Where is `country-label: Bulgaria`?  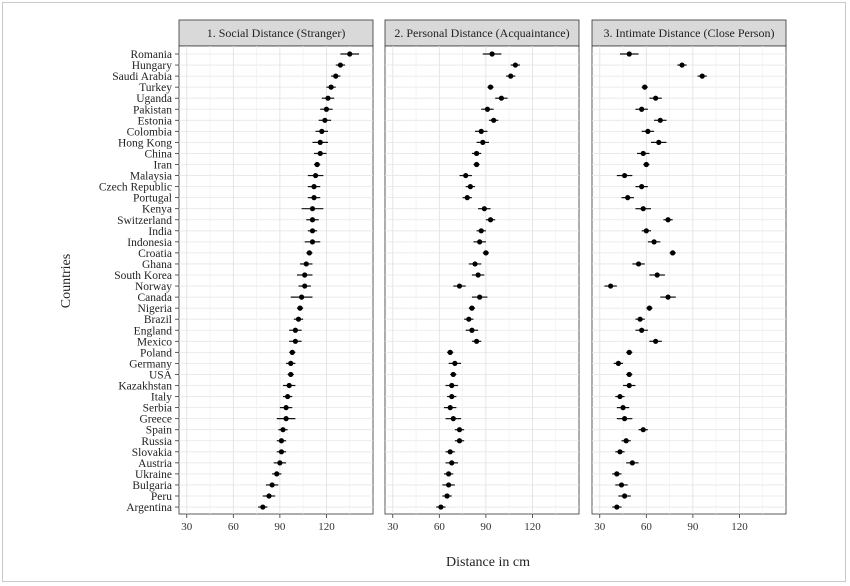 country-label: Bulgaria is located at coordinates (152, 486).